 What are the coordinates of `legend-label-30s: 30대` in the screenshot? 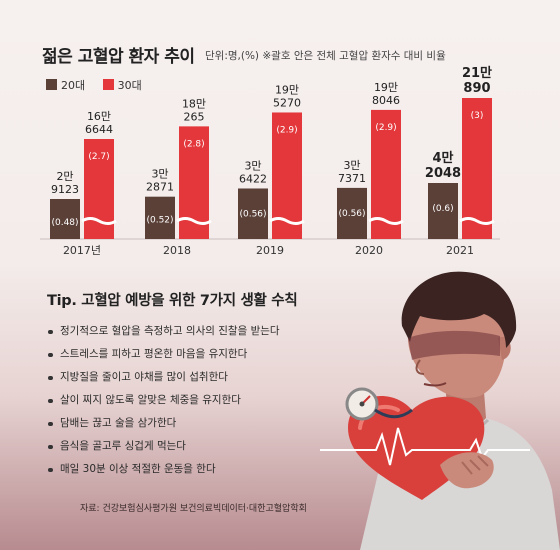 It's located at (129, 85).